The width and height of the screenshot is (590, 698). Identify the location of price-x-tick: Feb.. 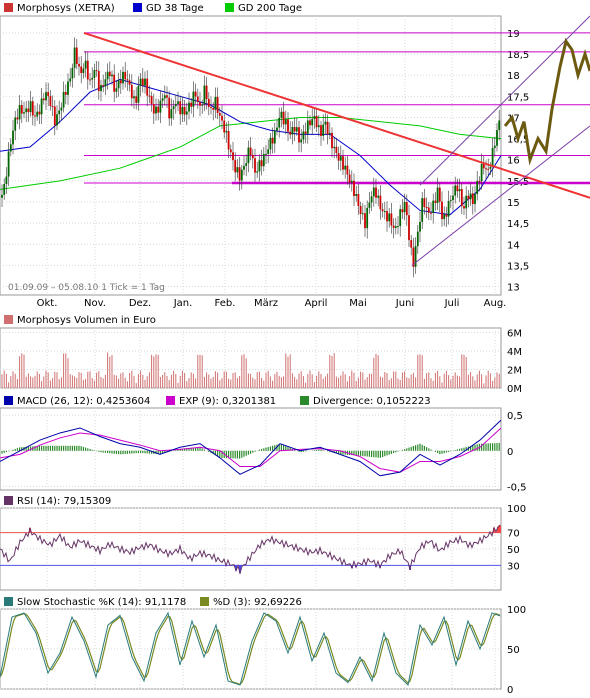
(225, 303).